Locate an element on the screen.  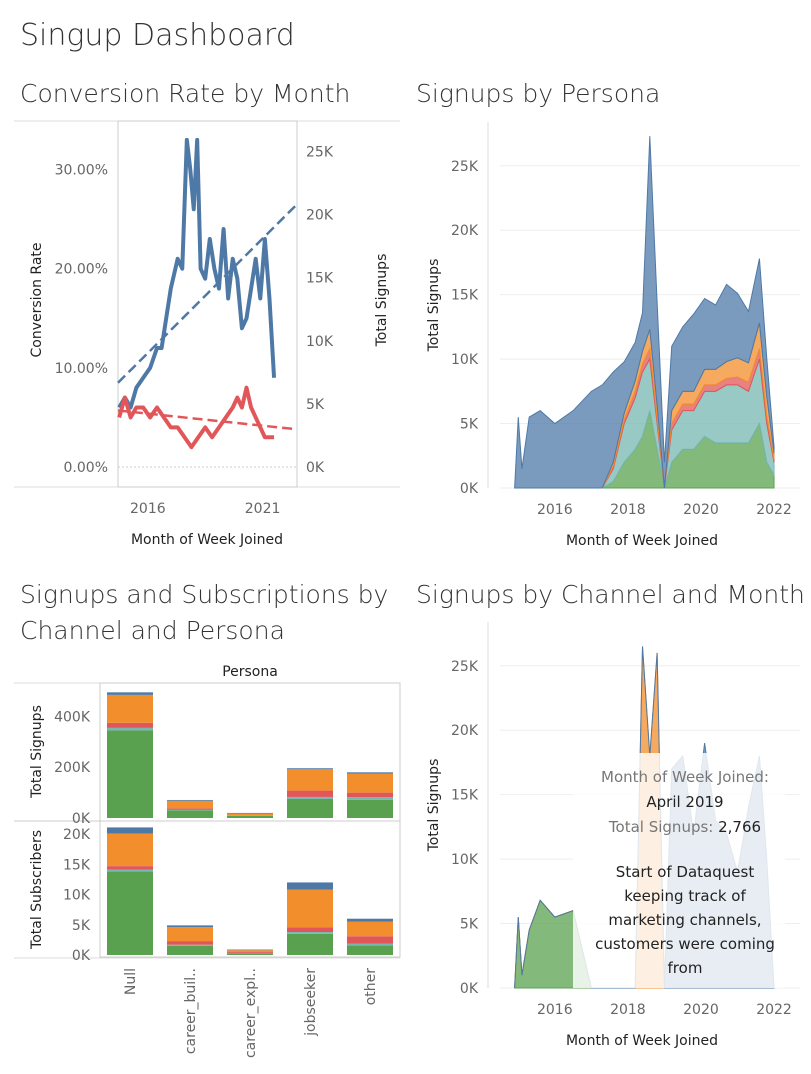
persona-panel-title: Signups by Persona is located at coordinates (538, 93).